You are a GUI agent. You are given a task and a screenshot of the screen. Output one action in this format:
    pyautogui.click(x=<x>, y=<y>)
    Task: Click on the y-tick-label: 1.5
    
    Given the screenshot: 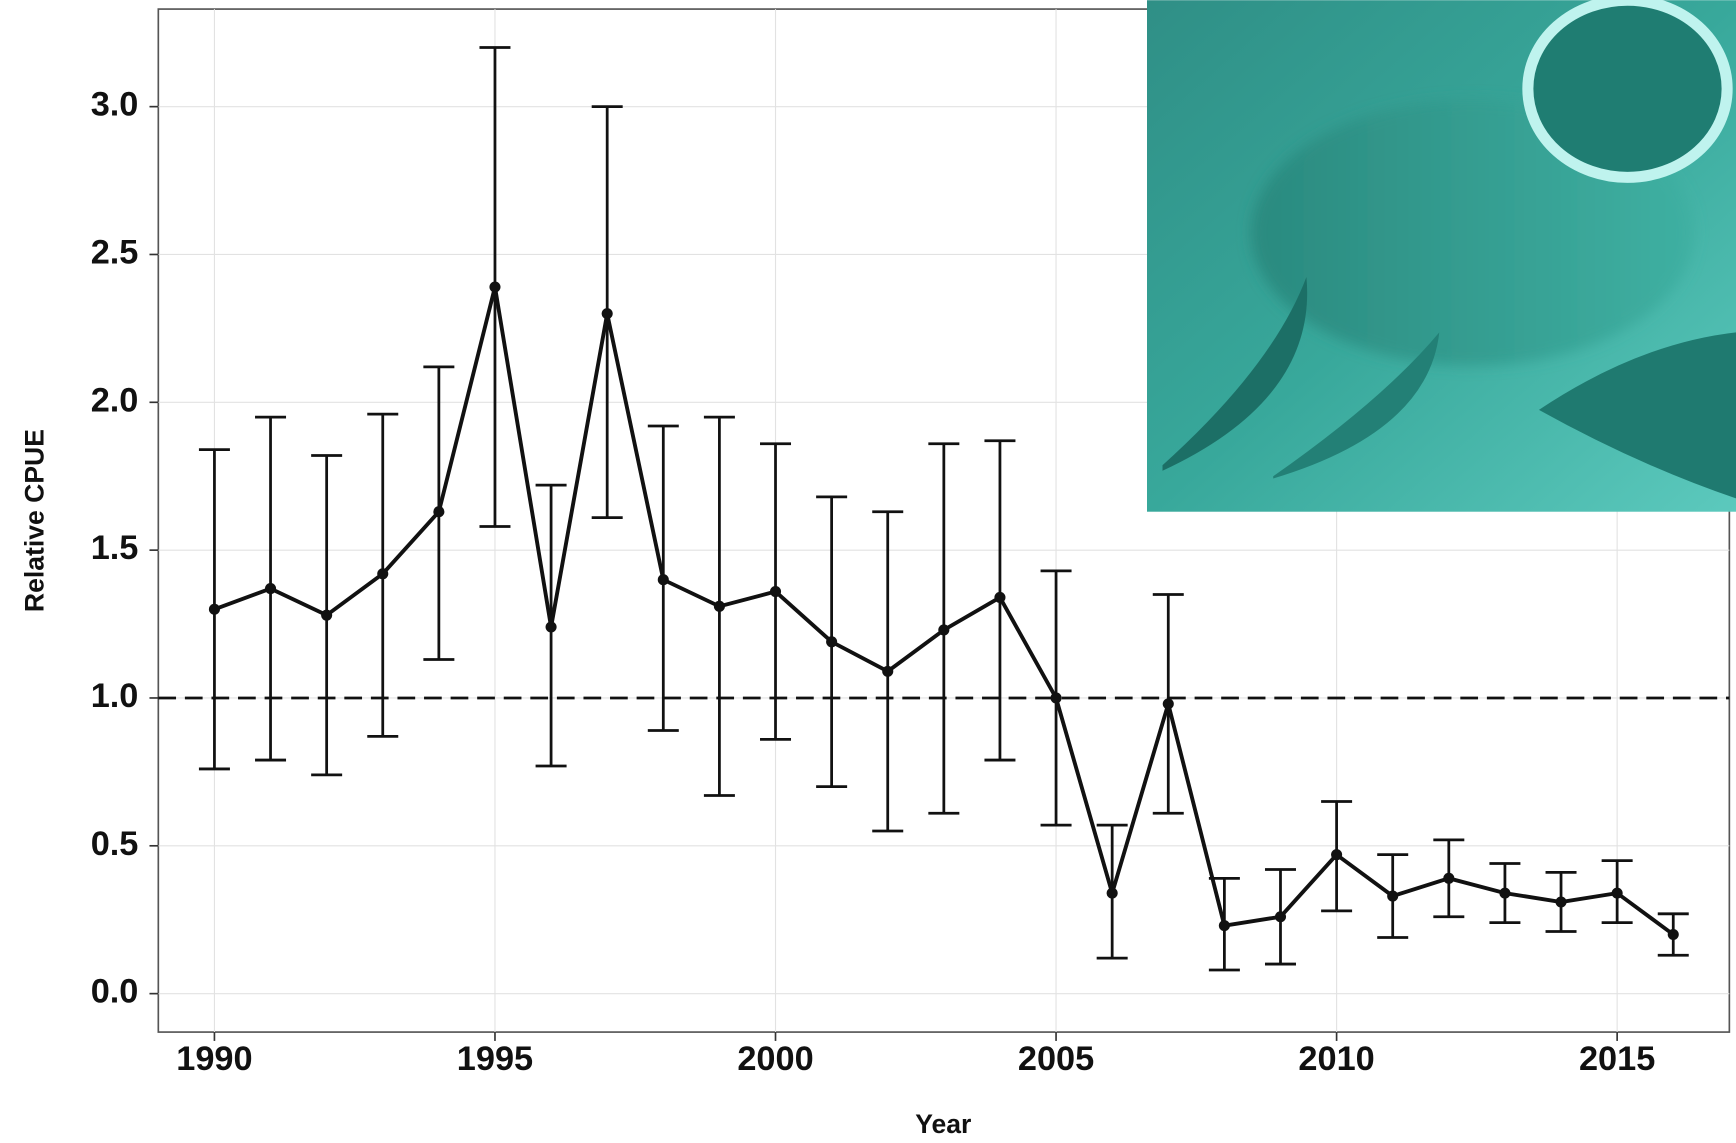 What is the action you would take?
    pyautogui.click(x=115, y=548)
    